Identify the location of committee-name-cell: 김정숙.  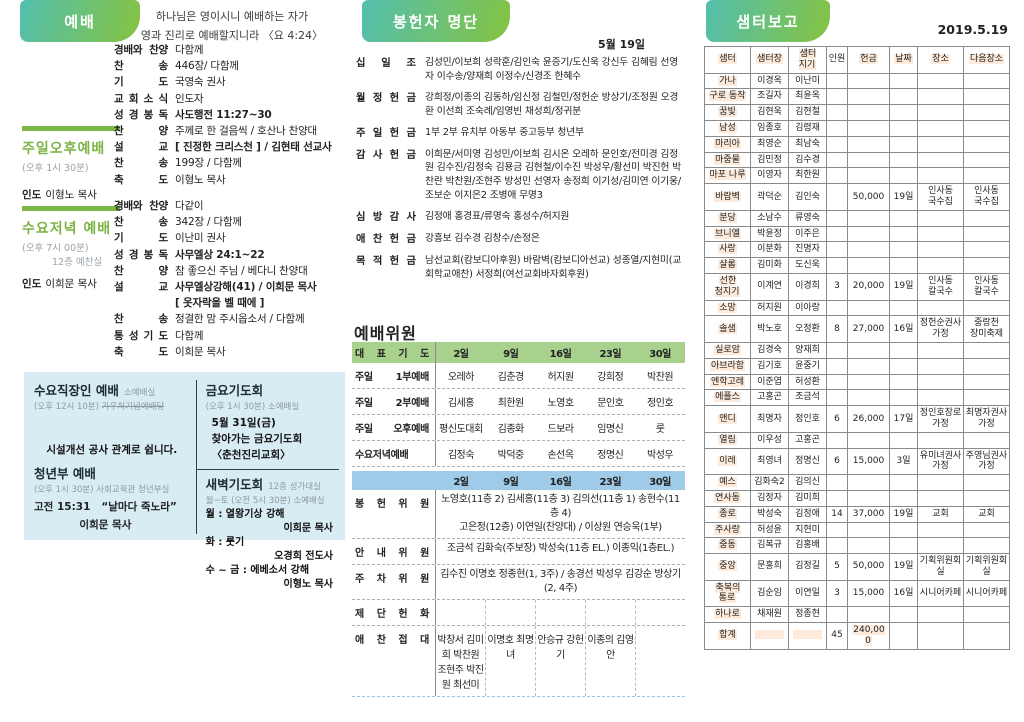
(461, 455).